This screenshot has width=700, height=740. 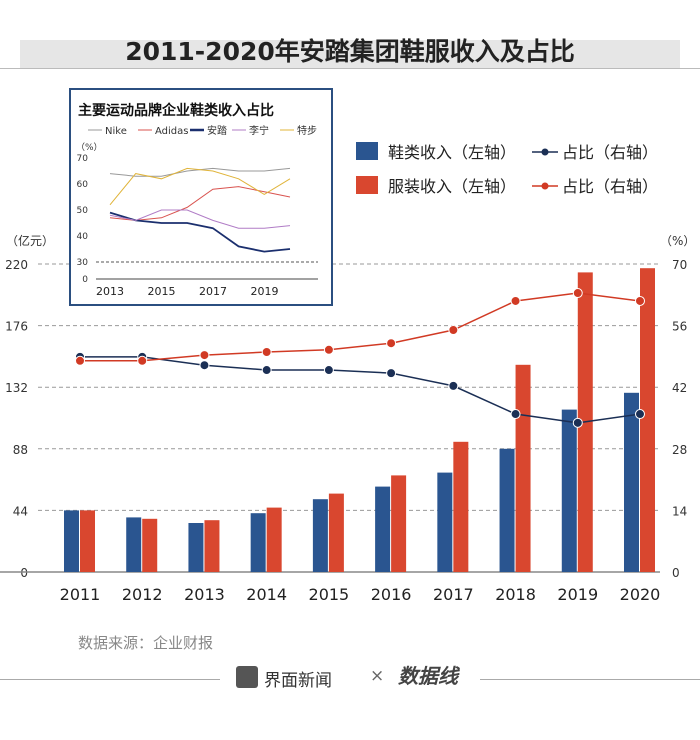 What do you see at coordinates (110, 679) in the screenshot?
I see `footer-divider-left` at bounding box center [110, 679].